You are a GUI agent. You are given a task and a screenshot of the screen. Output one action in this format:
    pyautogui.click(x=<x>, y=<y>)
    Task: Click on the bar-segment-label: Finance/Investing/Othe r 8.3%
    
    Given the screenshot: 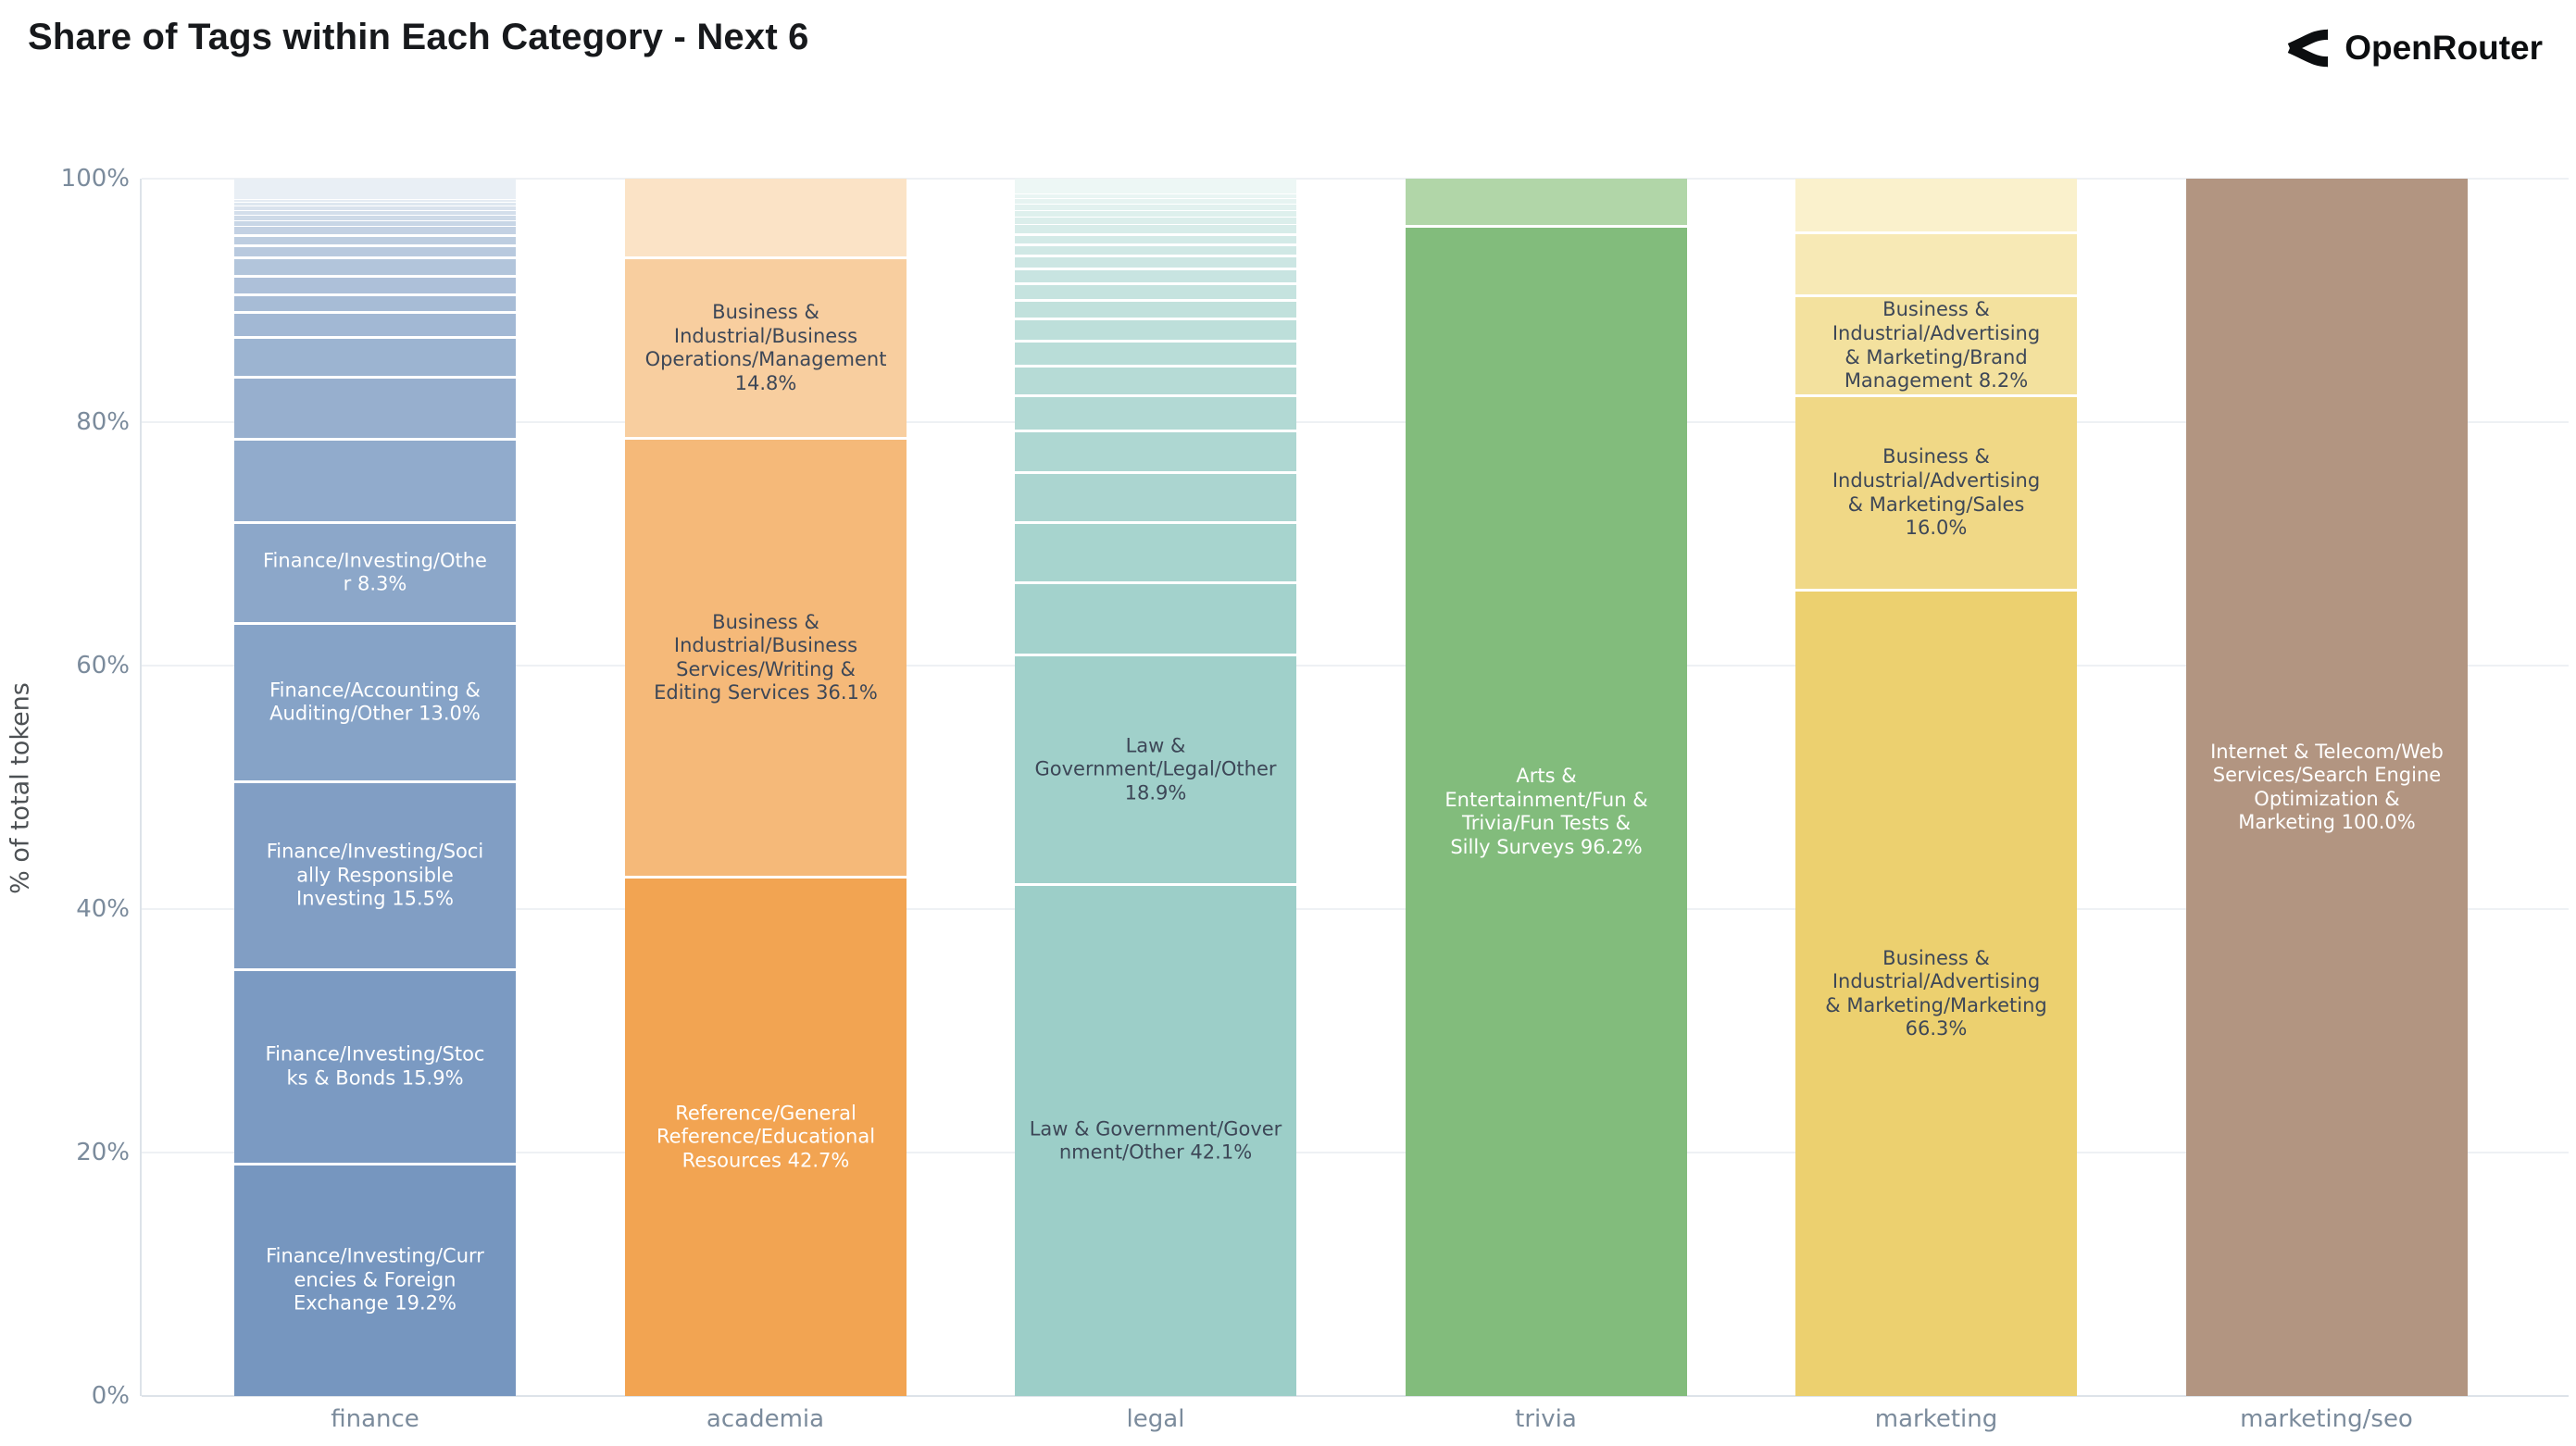 What is the action you would take?
    pyautogui.click(x=375, y=571)
    